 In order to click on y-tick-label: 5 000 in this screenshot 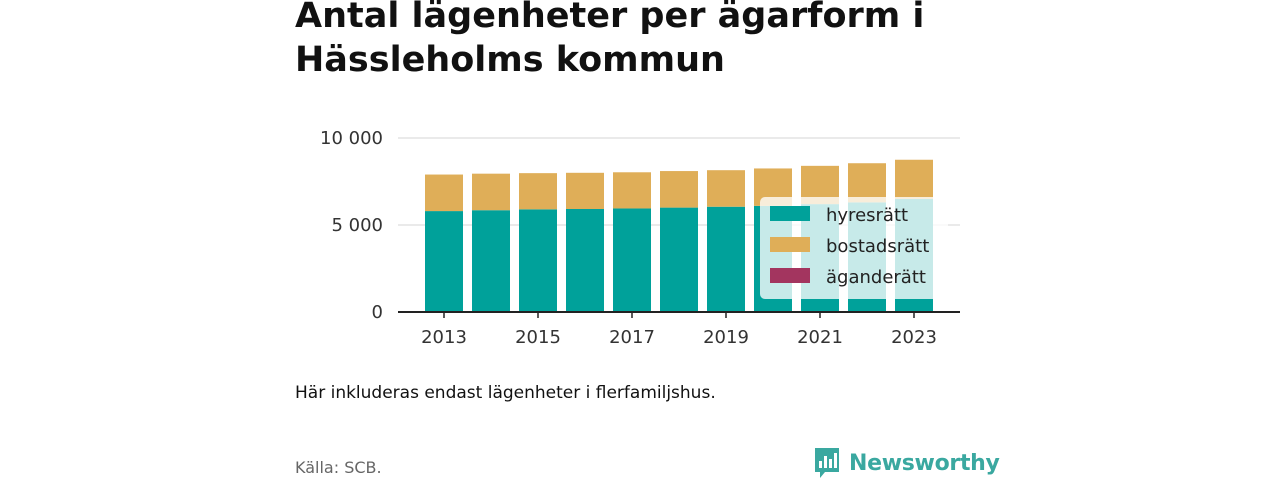, I will do `click(357, 225)`.